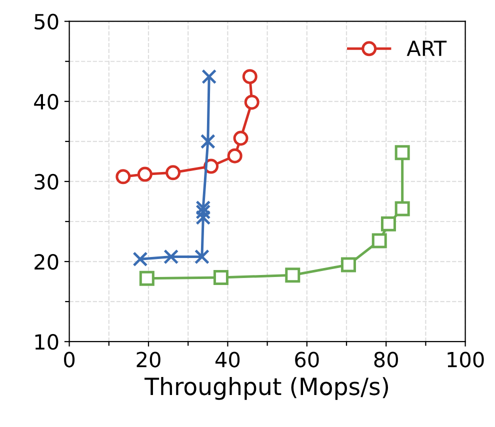 This screenshot has width=495, height=427. What do you see at coordinates (69, 360) in the screenshot?
I see `x-tick-label: 0` at bounding box center [69, 360].